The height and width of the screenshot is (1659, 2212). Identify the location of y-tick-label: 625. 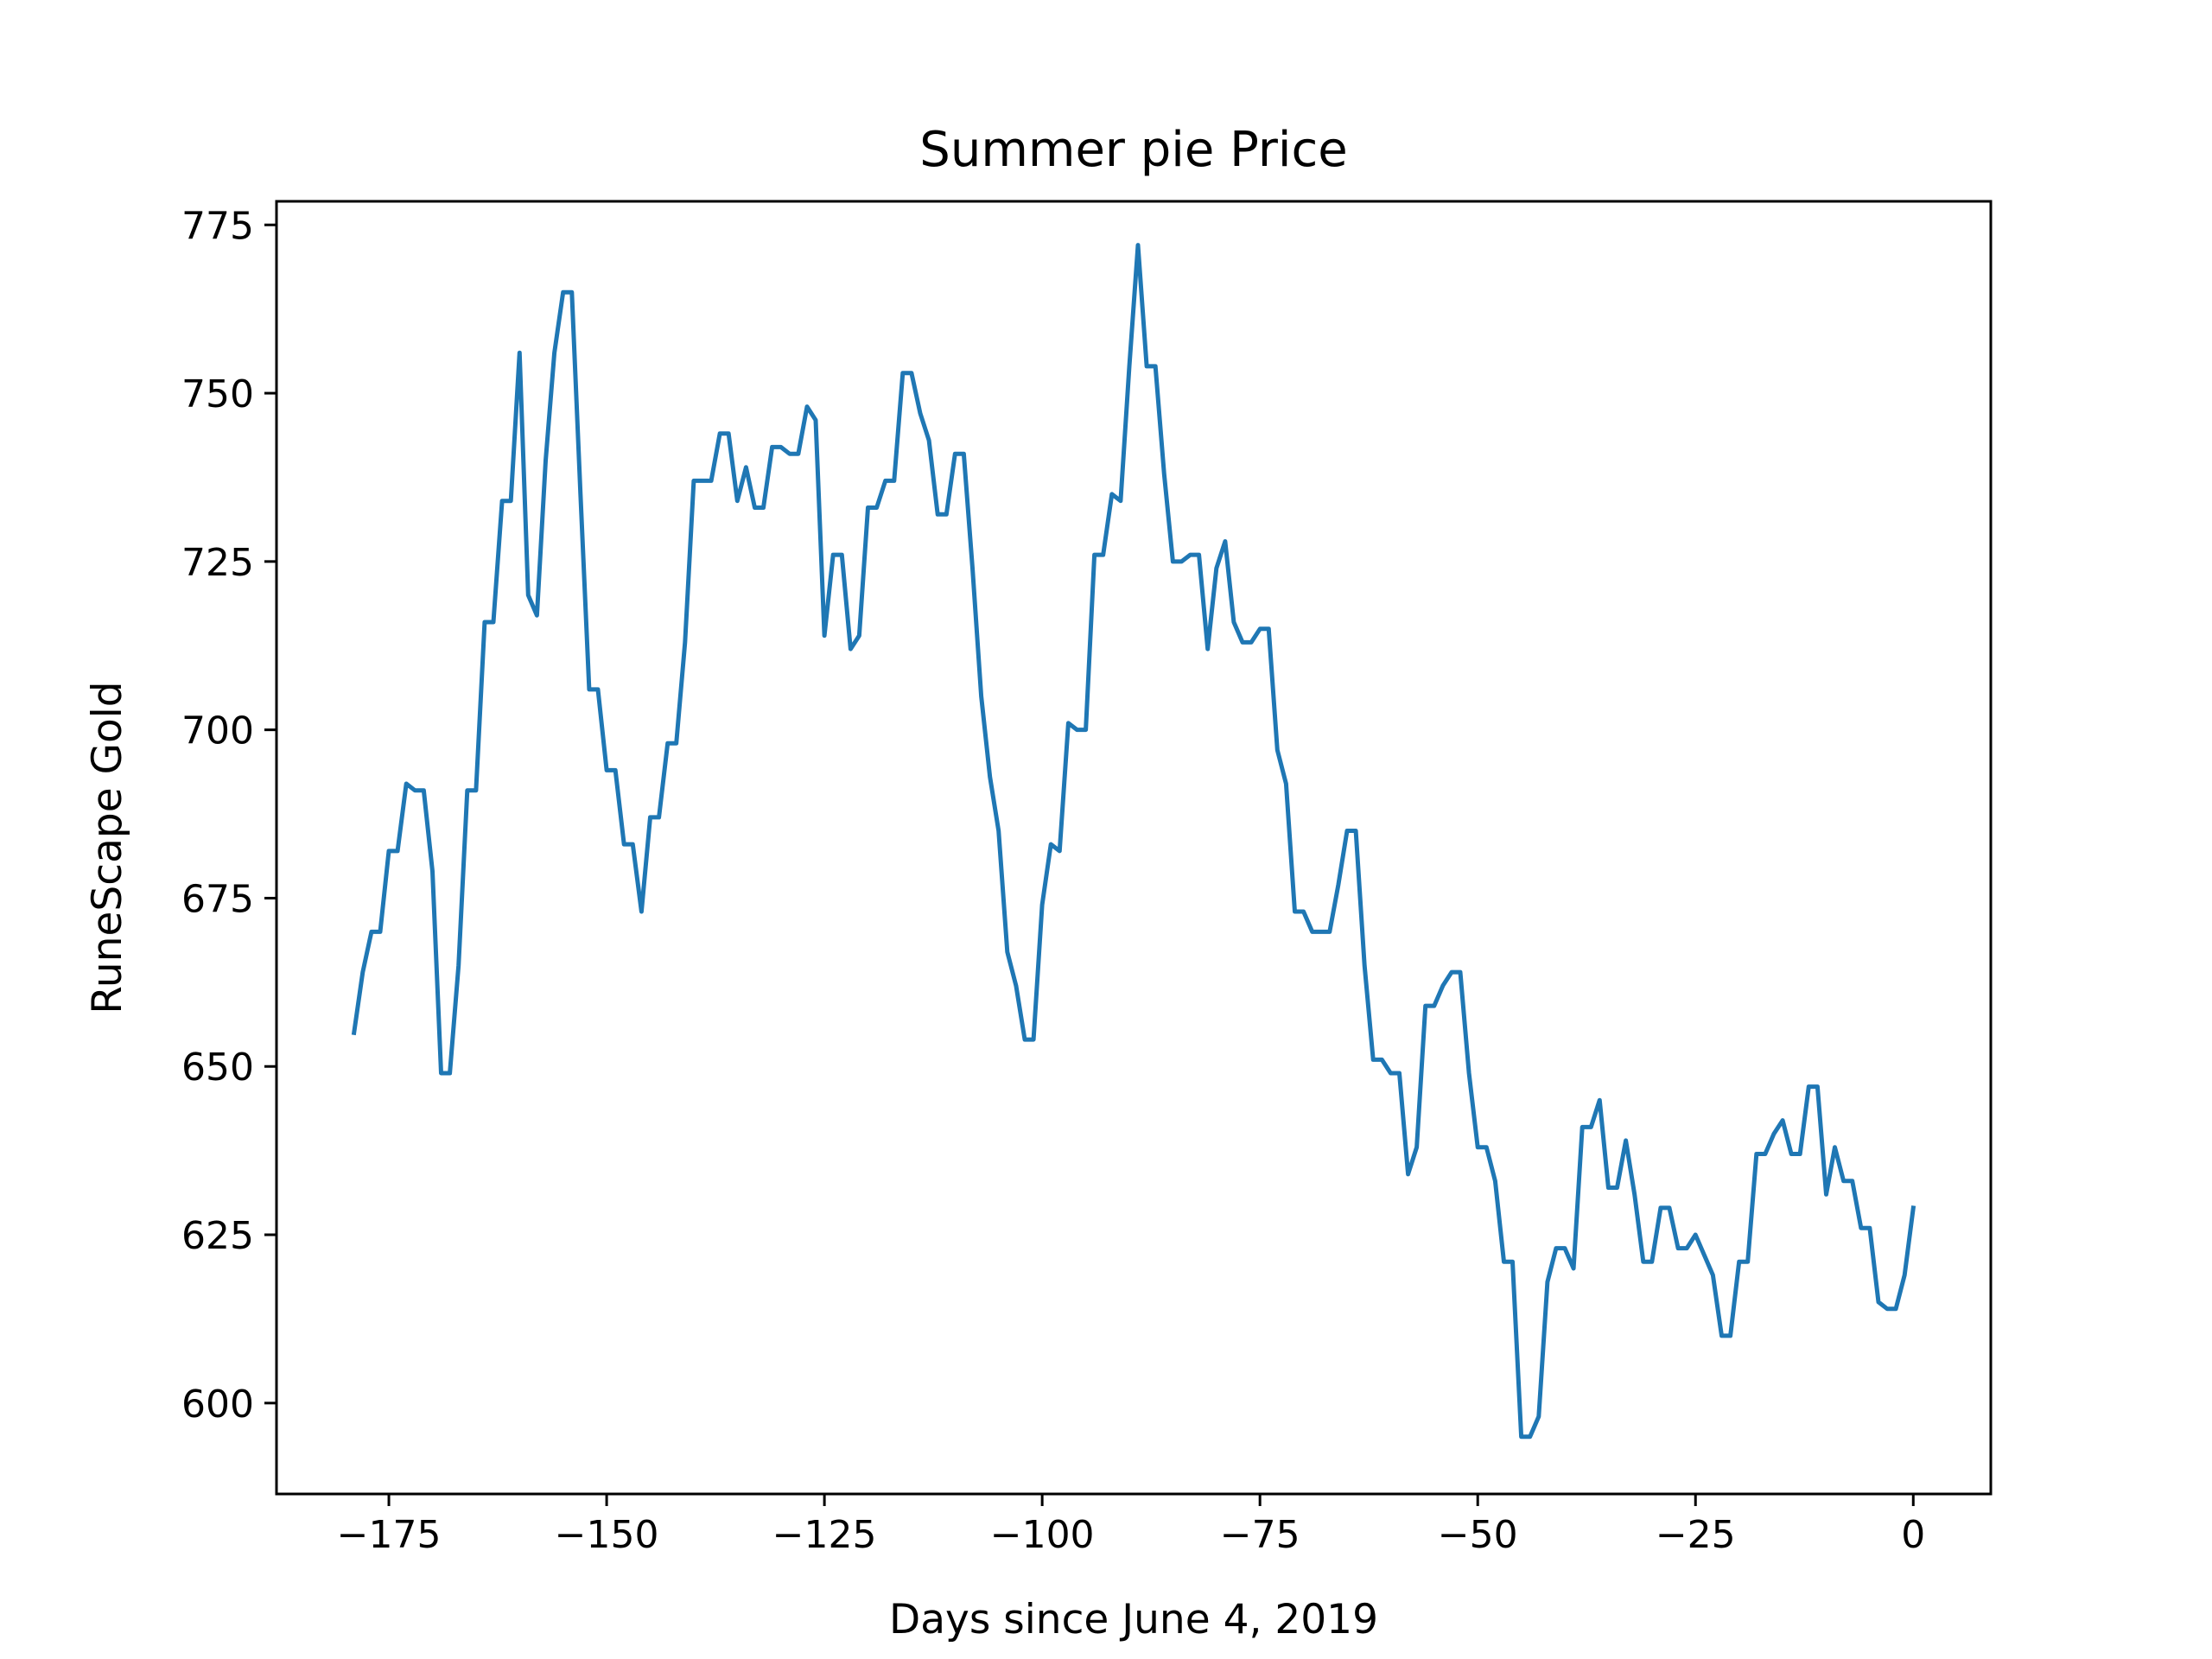
(217, 1236).